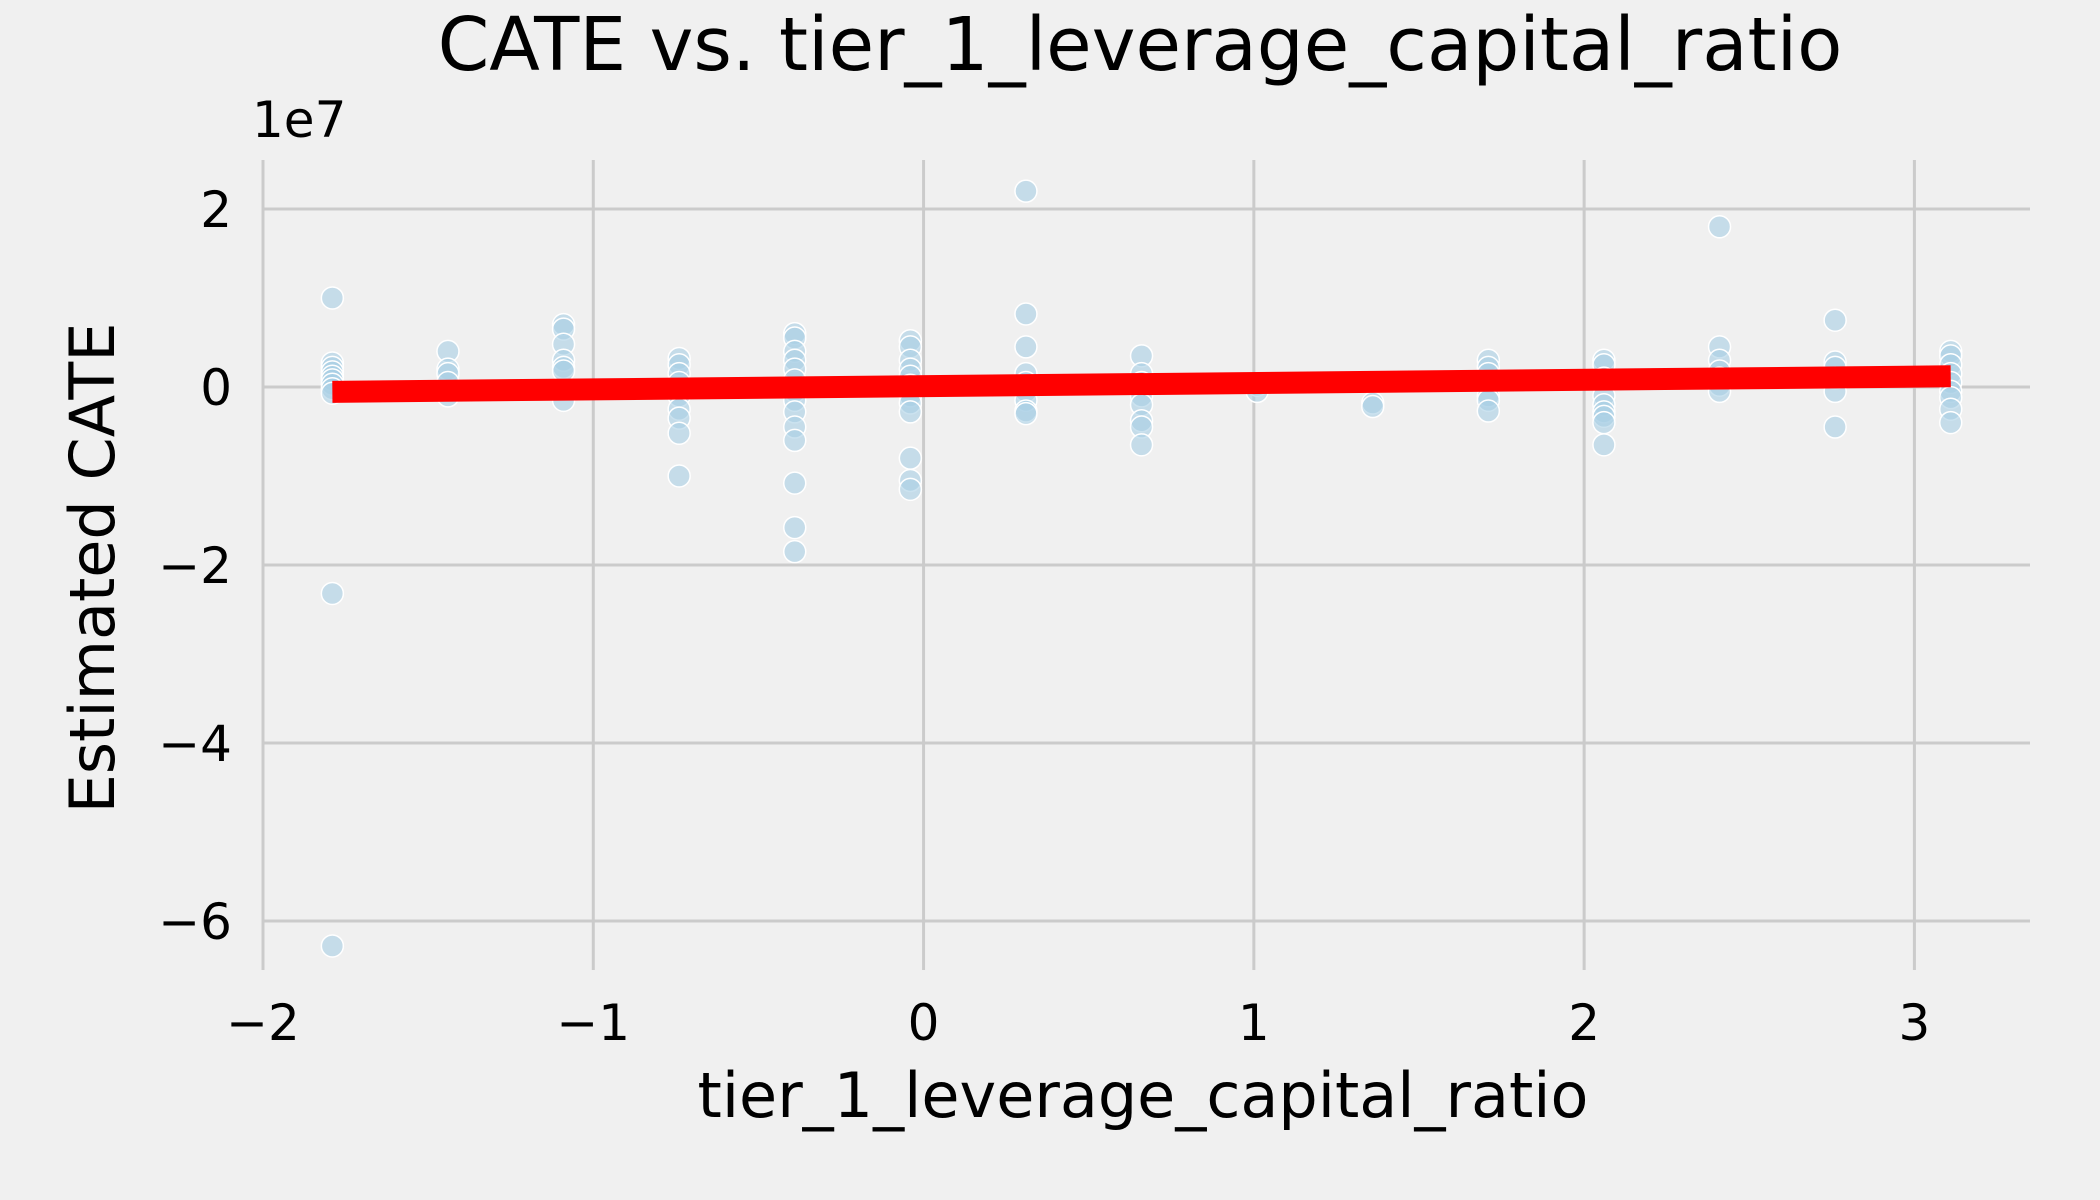 The height and width of the screenshot is (1200, 2100). I want to click on cate-fit-line, so click(1141, 384).